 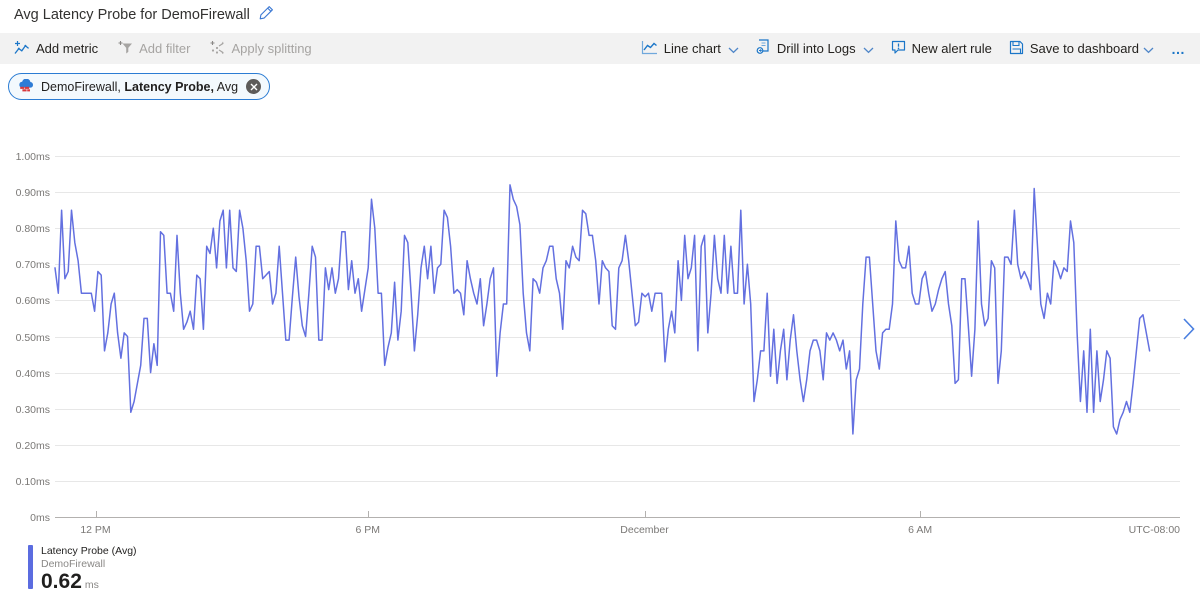 I want to click on add-metric-label: Add metric, so click(x=67, y=48).